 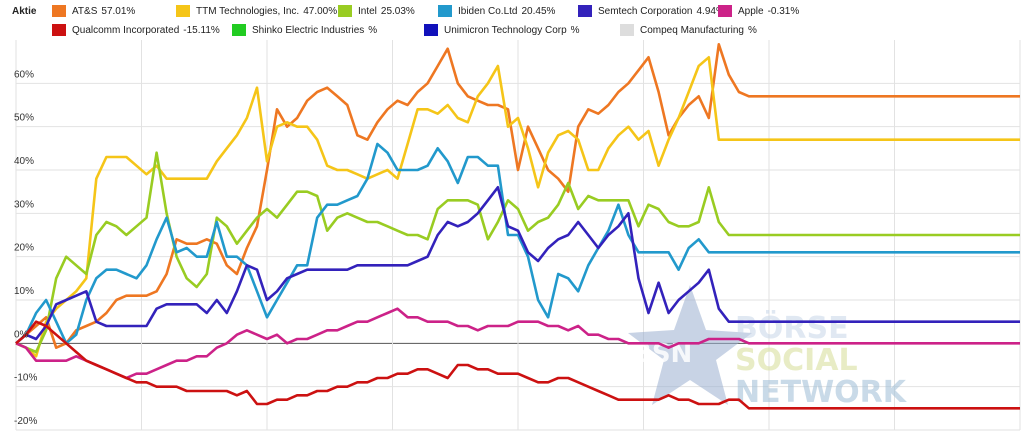 What do you see at coordinates (792, 327) in the screenshot?
I see `watermark-line1: BÖRSE` at bounding box center [792, 327].